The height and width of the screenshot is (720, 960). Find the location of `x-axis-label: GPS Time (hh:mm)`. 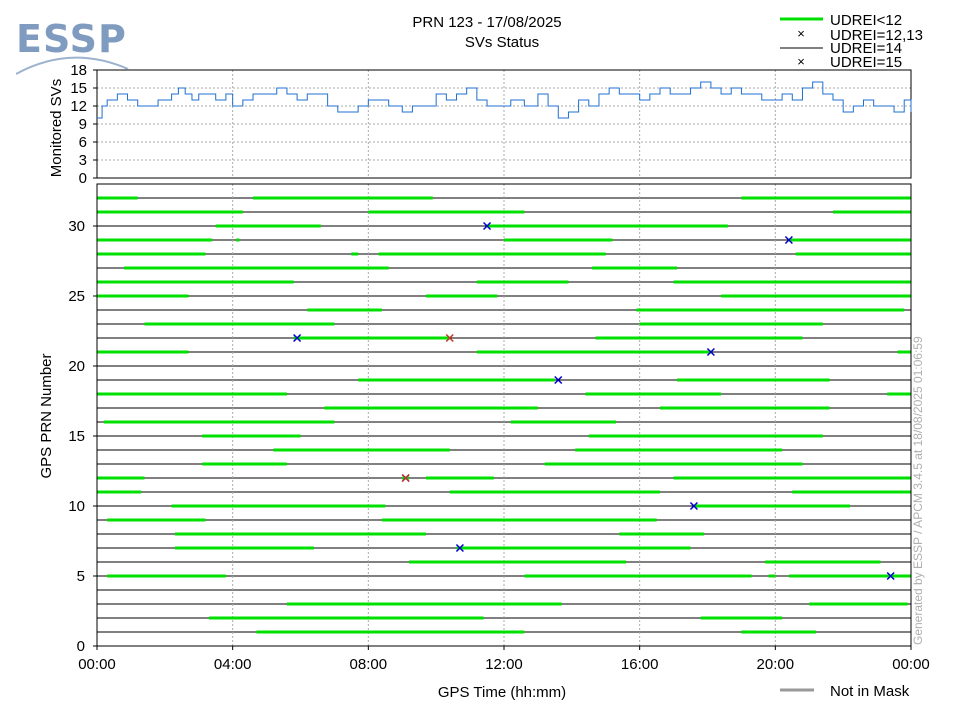

x-axis-label: GPS Time (hh:mm) is located at coordinates (502, 692).